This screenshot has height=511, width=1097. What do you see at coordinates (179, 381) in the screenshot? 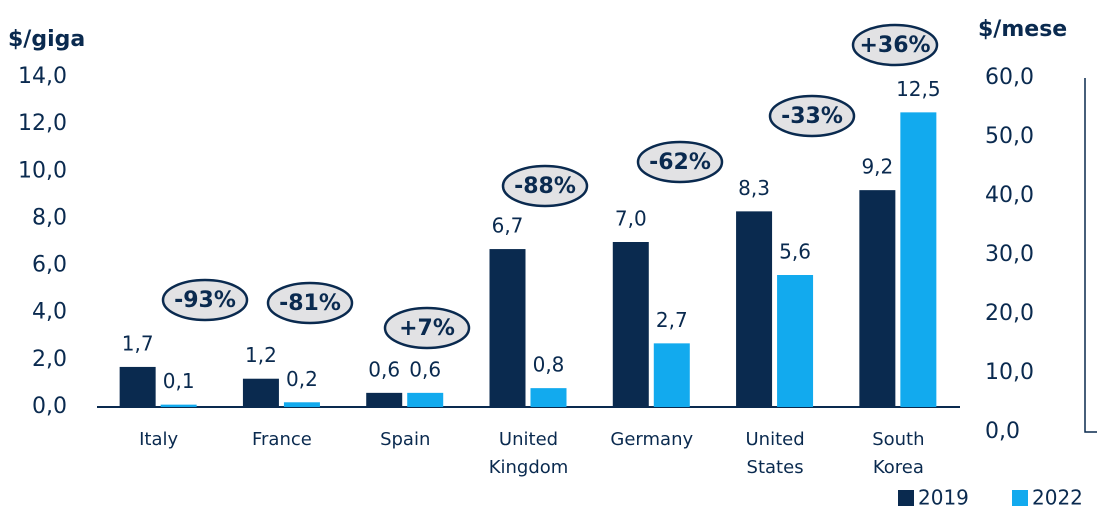
I see `value-label: 0,1` at bounding box center [179, 381].